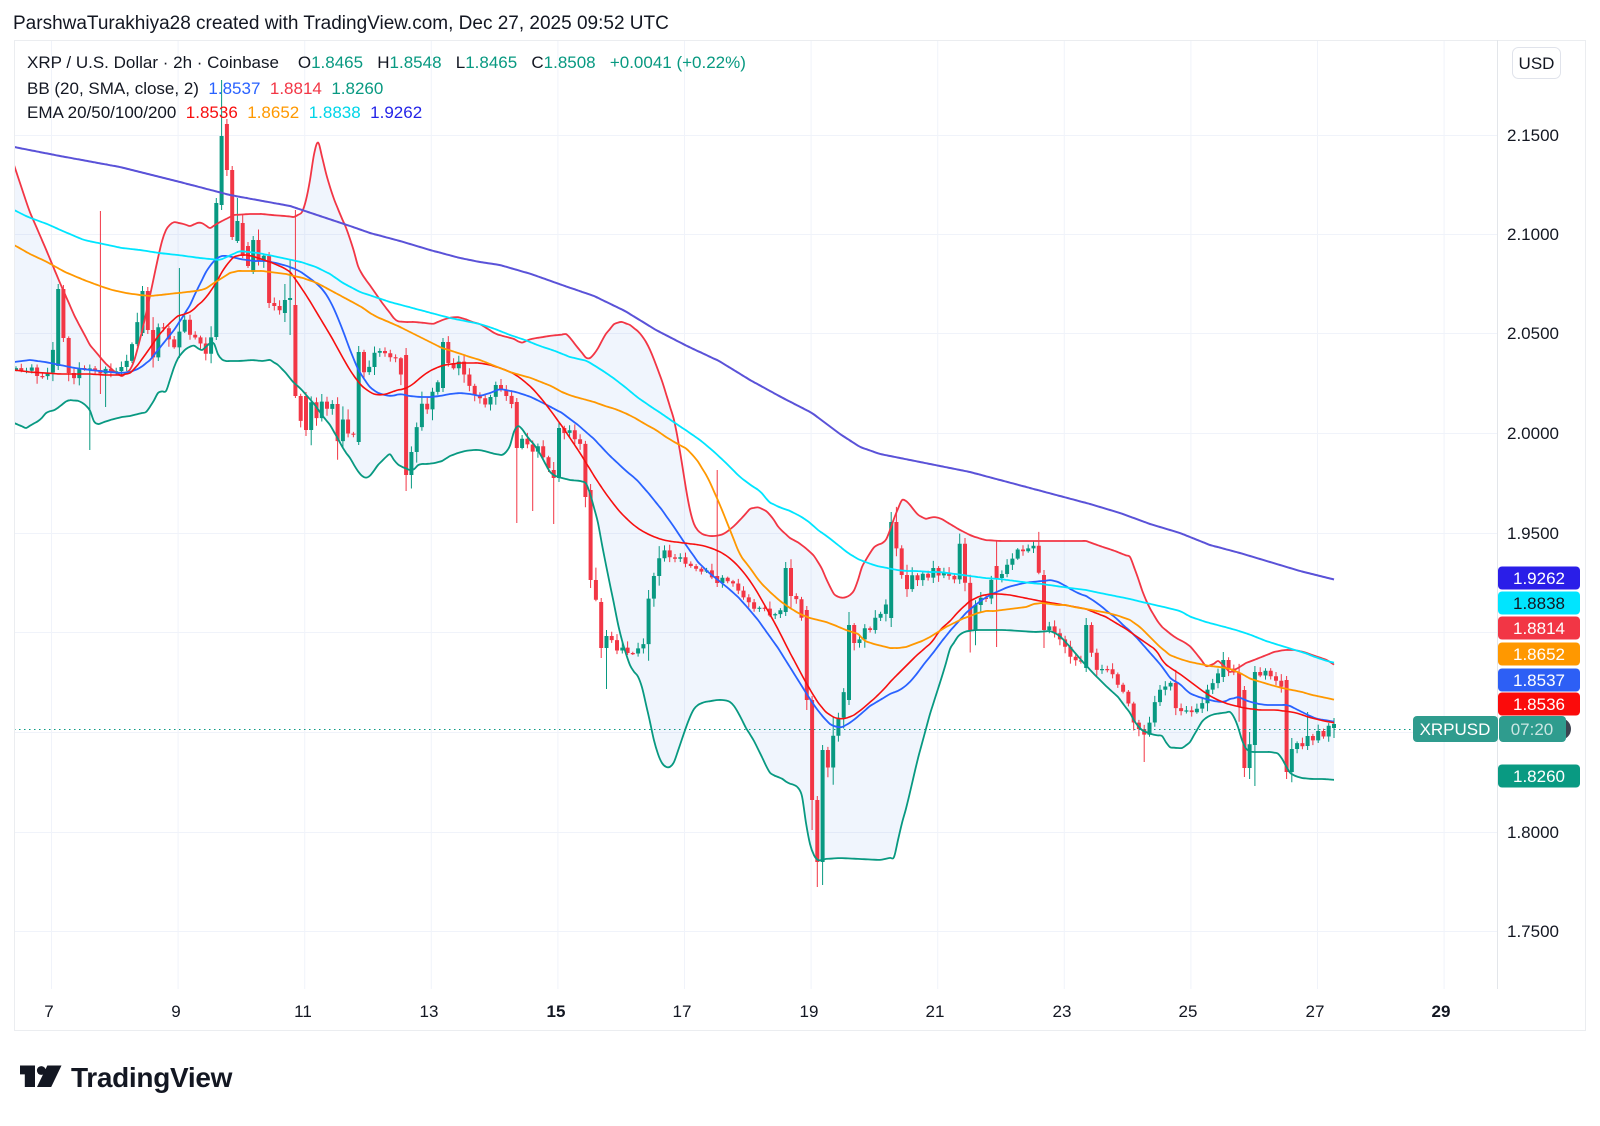 The height and width of the screenshot is (1126, 1600). What do you see at coordinates (1537, 63) in the screenshot?
I see `svg-text: USD` at bounding box center [1537, 63].